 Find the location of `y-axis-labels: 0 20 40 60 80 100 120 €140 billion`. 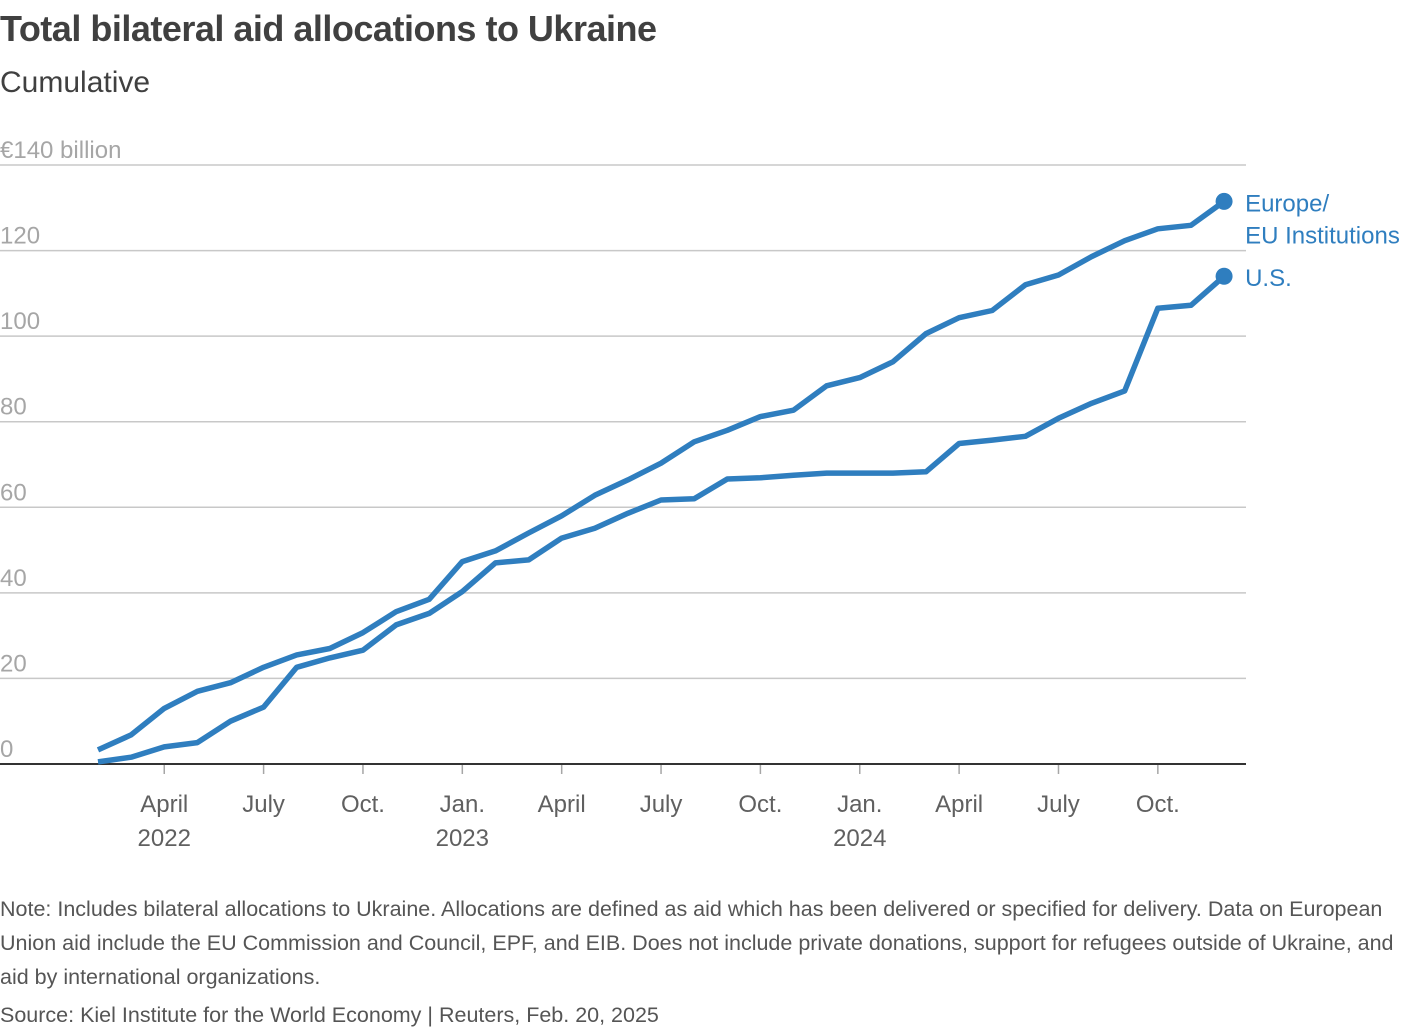

y-axis-labels: 0 20 40 60 80 100 120 €140 billion is located at coordinates (60, 450).